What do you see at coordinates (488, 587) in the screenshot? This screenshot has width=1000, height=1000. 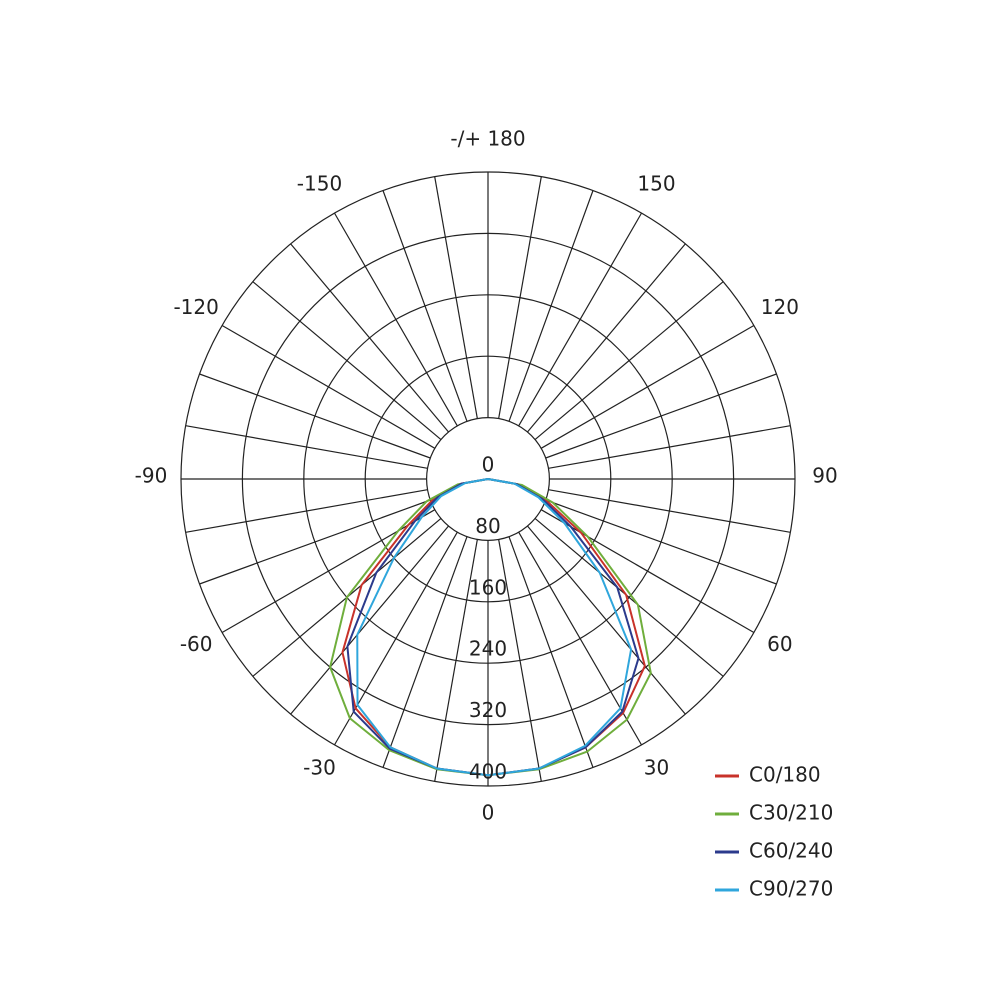 I see `r-tick-label: 160` at bounding box center [488, 587].